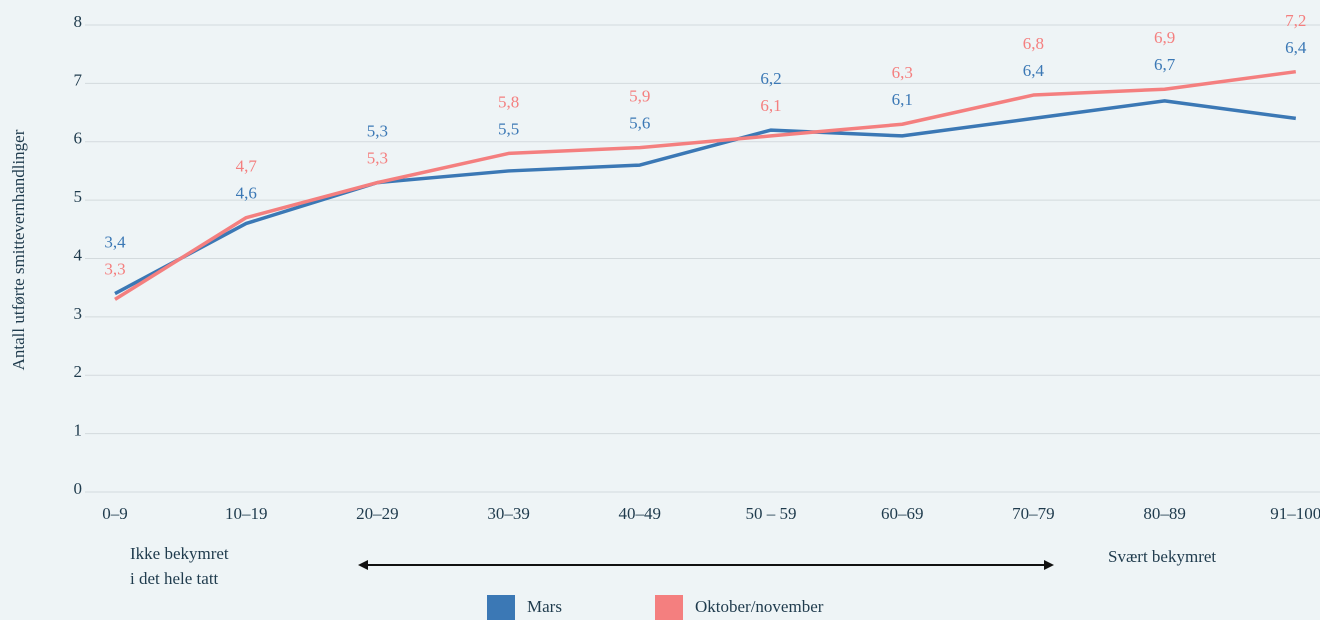  I want to click on y-tick-label: 0, so click(78, 488).